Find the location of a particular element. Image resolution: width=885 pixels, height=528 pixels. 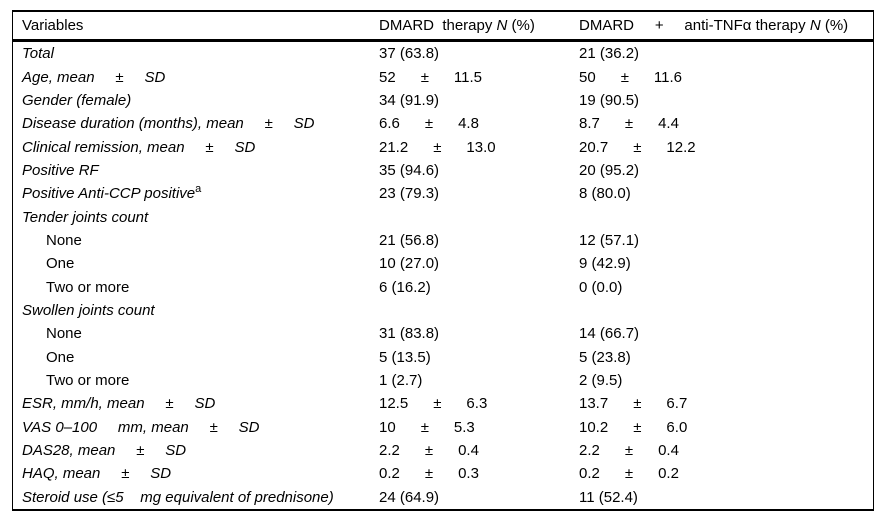

table-row-swollen-one: One 5 (13.5) 5 (23.8) is located at coordinates (443, 356).